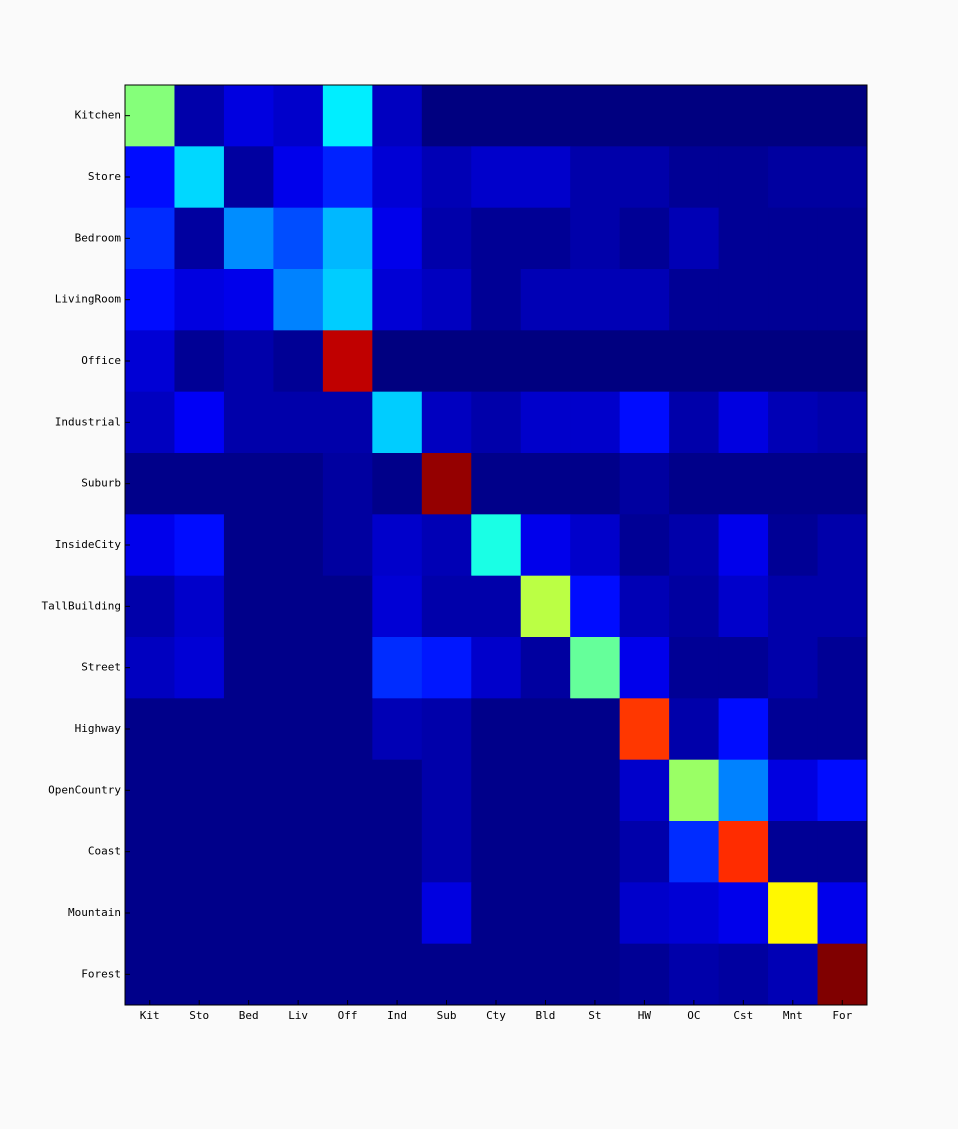 The image size is (958, 1129). I want to click on y-tick-label: LivingRoom, so click(88, 299).